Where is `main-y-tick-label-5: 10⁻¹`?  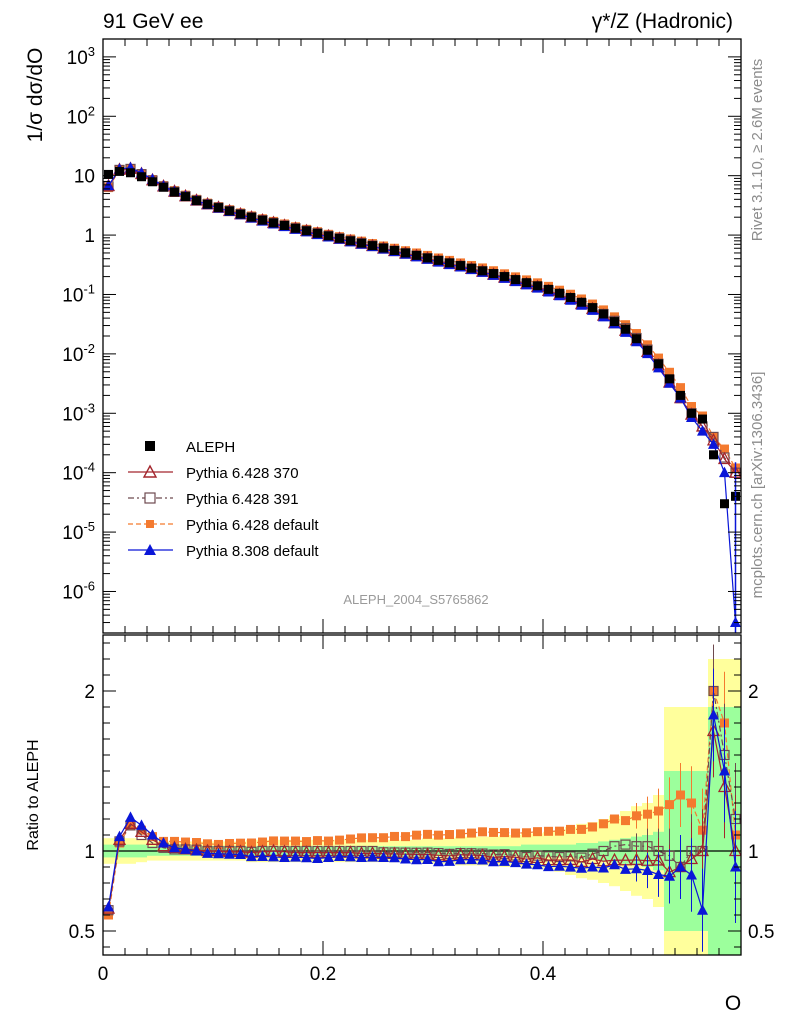
main-y-tick-label-5: 10⁻¹ is located at coordinates (78, 293).